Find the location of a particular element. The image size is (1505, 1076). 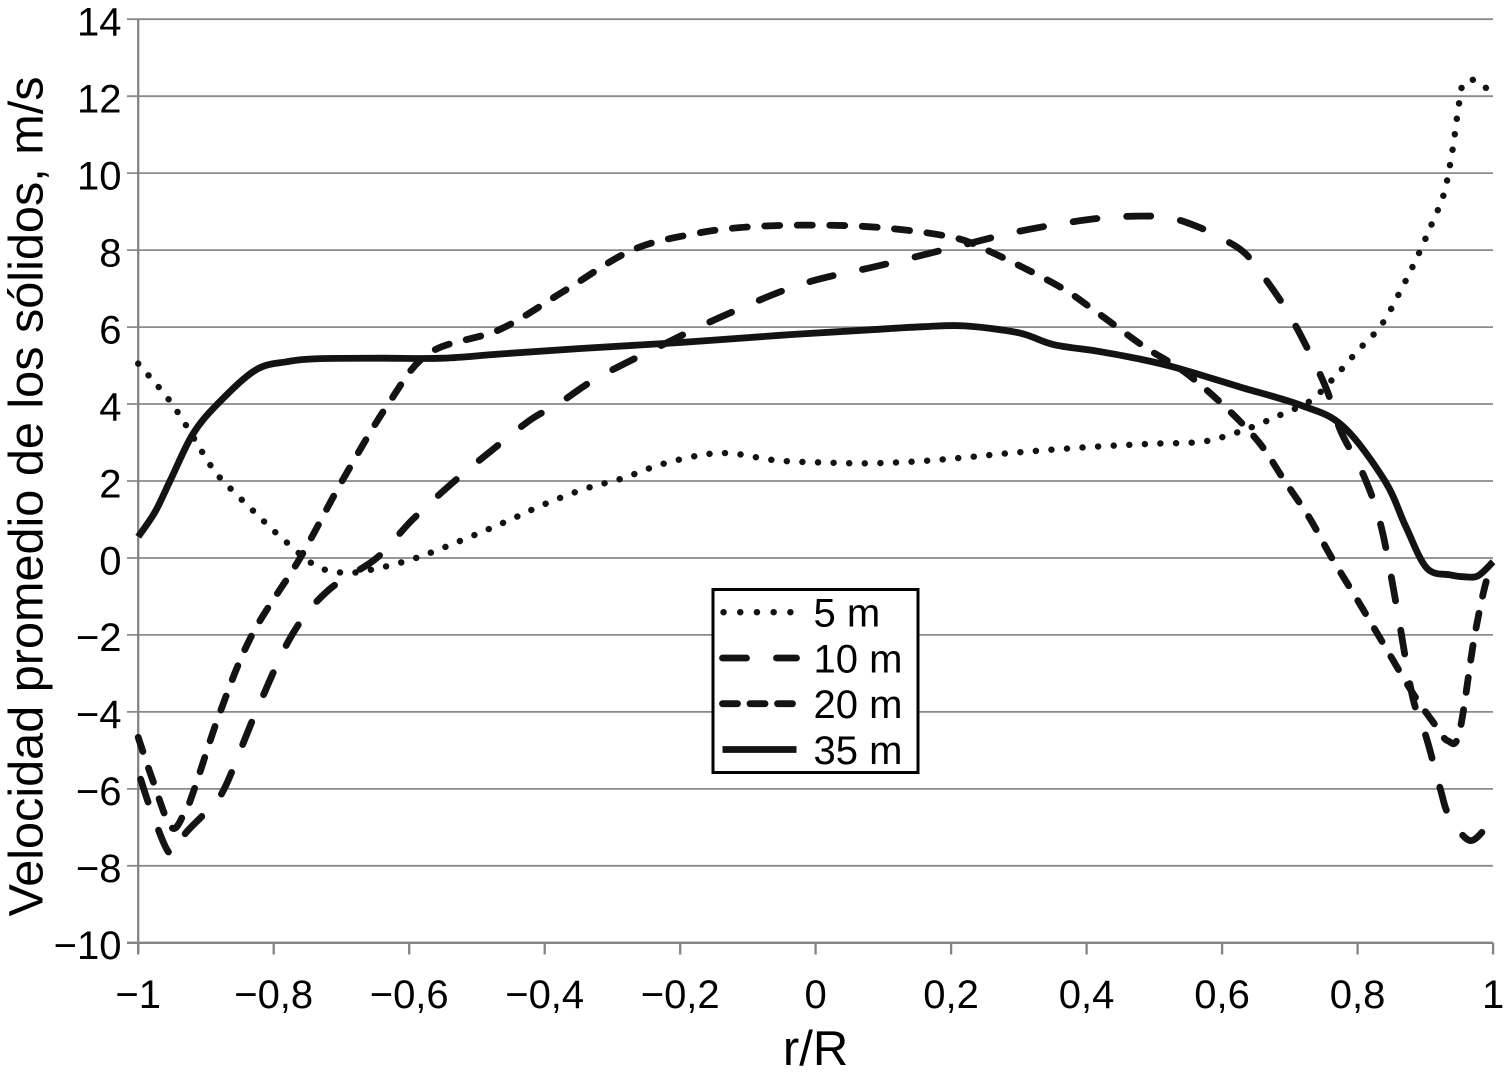

svg-text: 12 is located at coordinates (99, 100).